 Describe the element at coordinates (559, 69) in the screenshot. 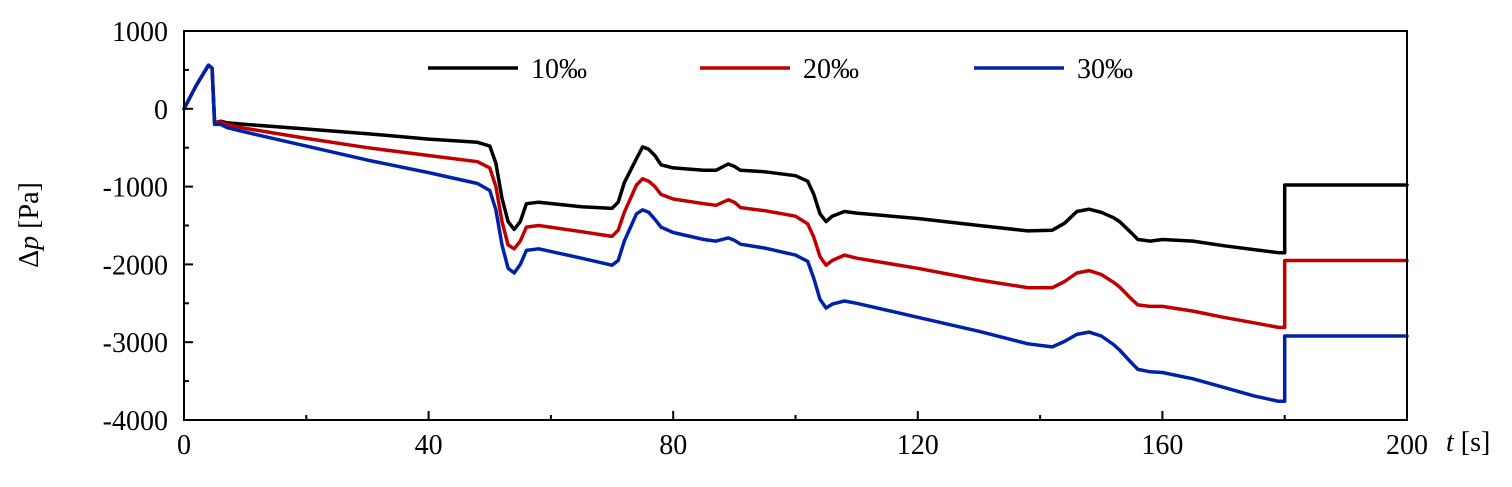

I see `legend-label-1: 10‰` at that location.